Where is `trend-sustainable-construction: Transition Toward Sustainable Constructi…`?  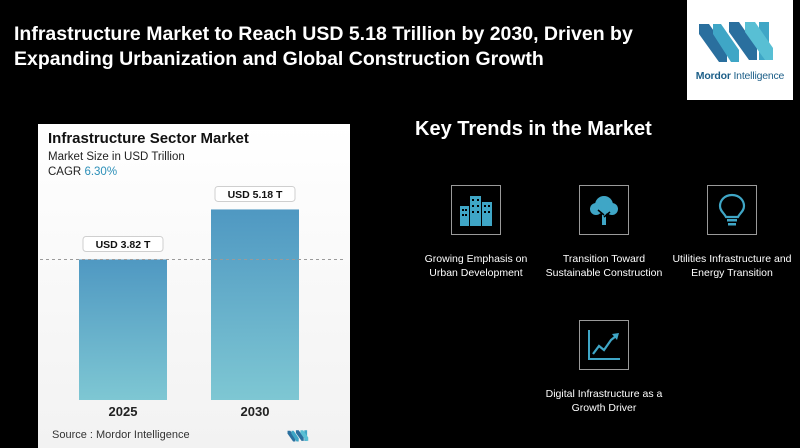 trend-sustainable-construction: Transition Toward Sustainable Constructi… is located at coordinates (604, 232).